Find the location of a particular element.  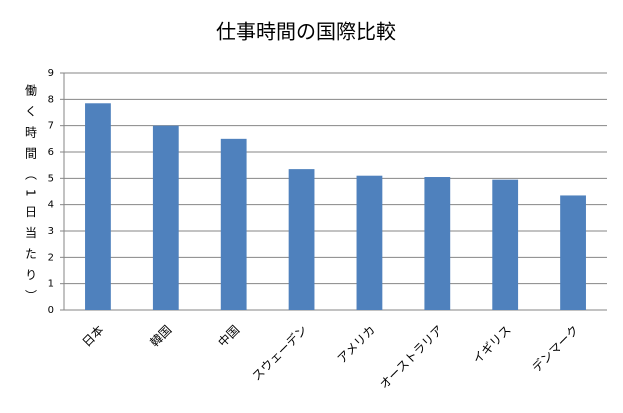

x-tick-label: イギリス is located at coordinates (492, 345).